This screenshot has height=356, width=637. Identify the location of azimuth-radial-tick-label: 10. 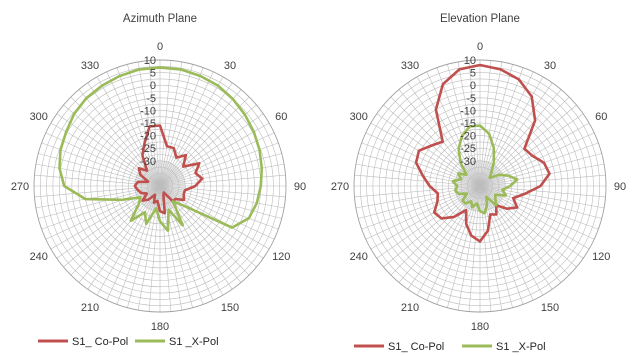
(150, 61).